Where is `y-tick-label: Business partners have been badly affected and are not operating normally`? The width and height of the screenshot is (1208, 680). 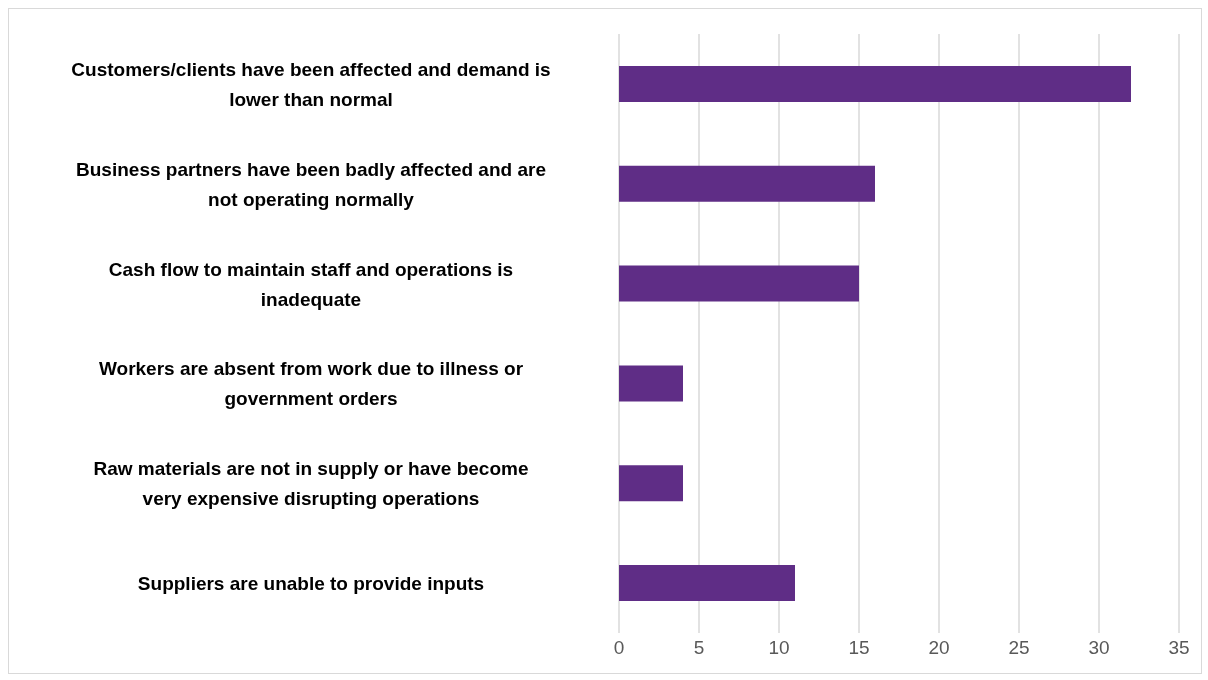
y-tick-label: Business partners have been badly affected and are not operating normally is located at coordinates (311, 184).